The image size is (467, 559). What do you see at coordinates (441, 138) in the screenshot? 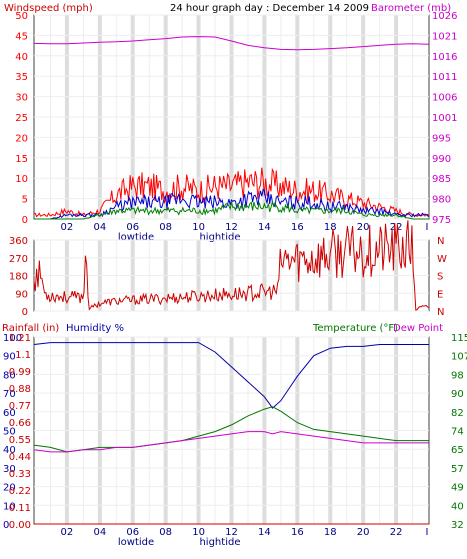
I see `barometer-tick-label: 995` at bounding box center [441, 138].